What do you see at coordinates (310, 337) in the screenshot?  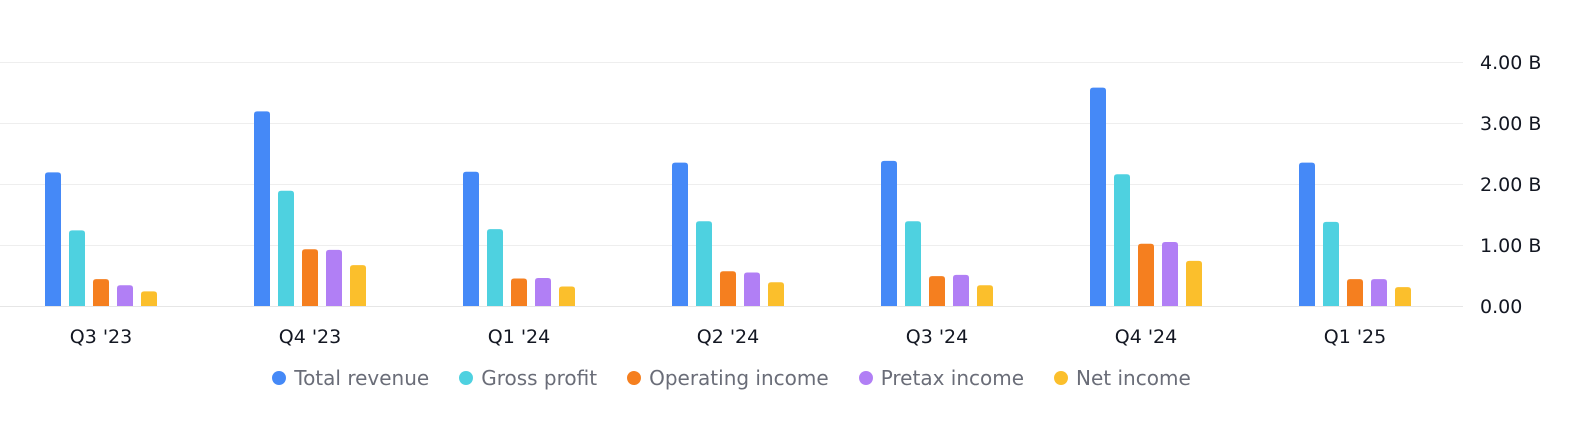 I see `x-tick-label: Q4 '23` at bounding box center [310, 337].